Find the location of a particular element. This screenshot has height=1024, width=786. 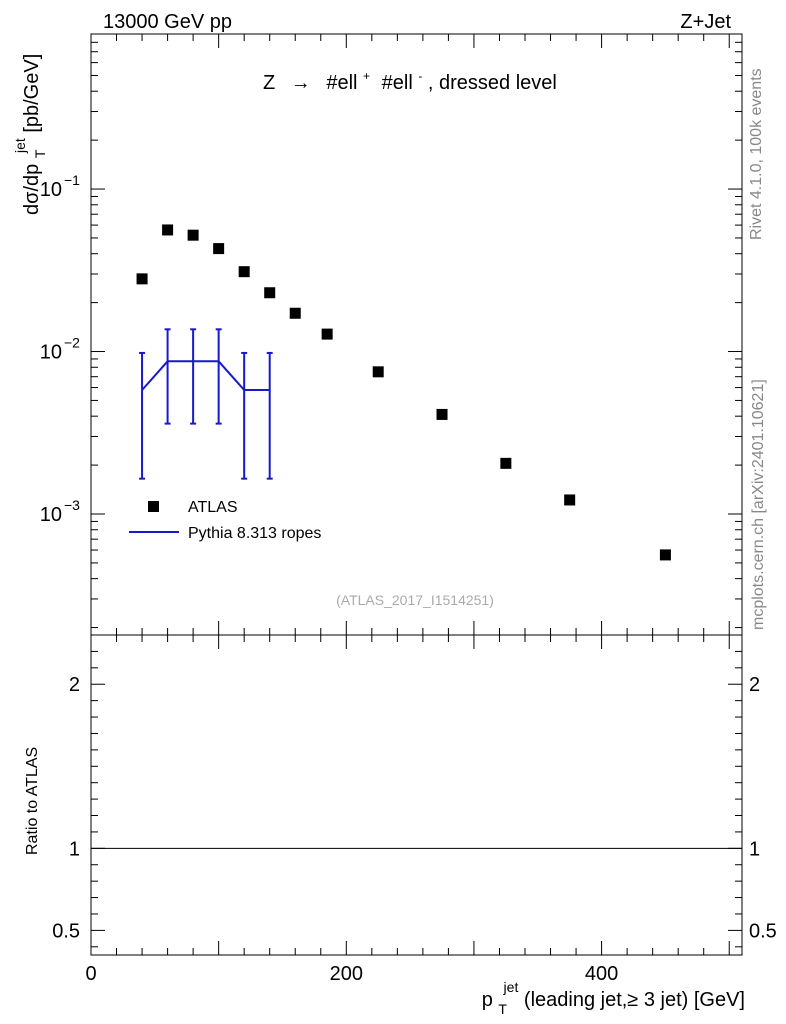

x-tick-label: 400 is located at coordinates (601, 974).